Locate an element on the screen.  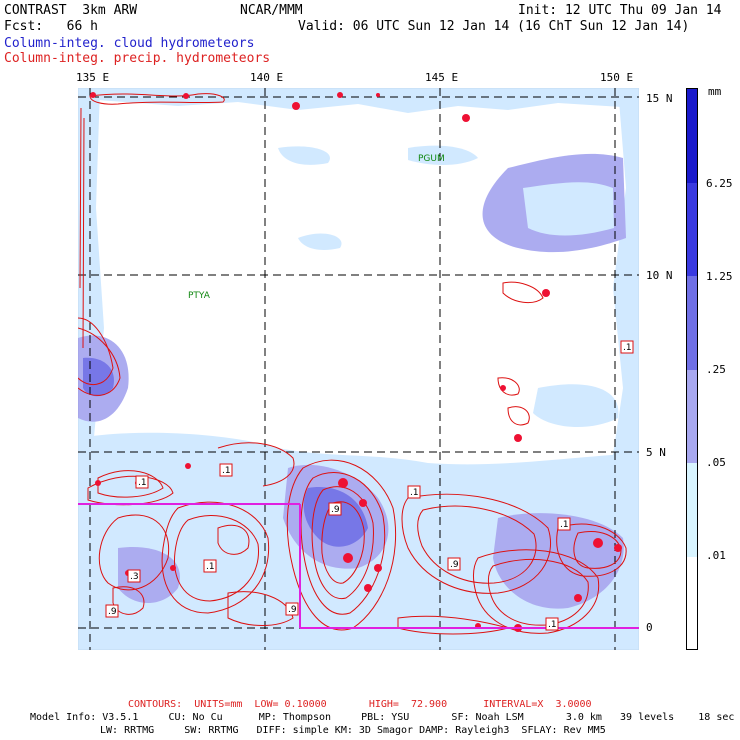
nested-domain-boundary is located at coordinates (358, 566).